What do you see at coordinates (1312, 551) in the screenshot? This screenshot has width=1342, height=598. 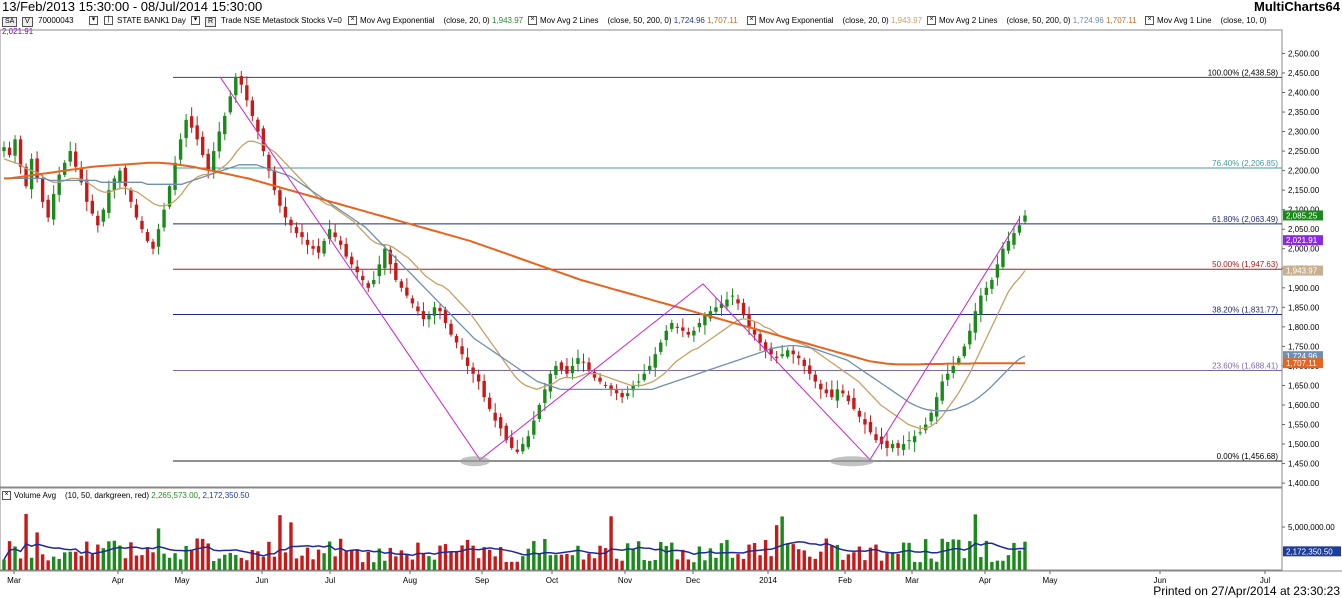 I see `volume-avg-flag` at bounding box center [1312, 551].